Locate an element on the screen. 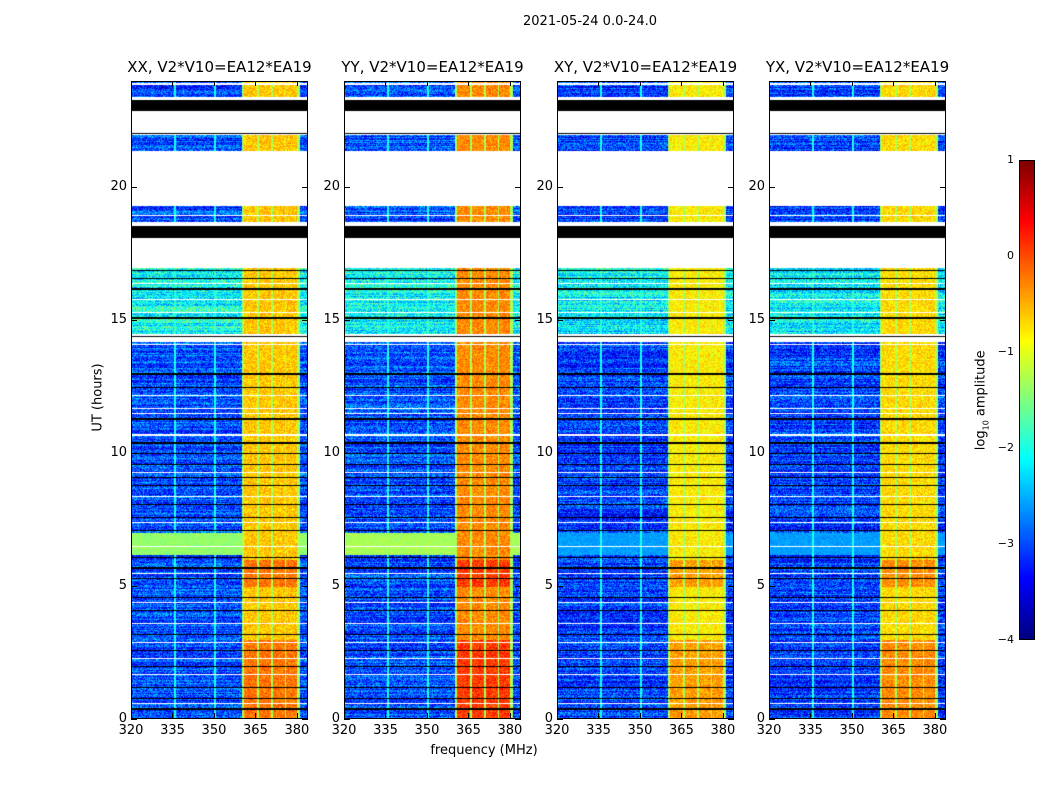 The image size is (1050, 800). colorbar-tick-label: 0 is located at coordinates (1010, 255).